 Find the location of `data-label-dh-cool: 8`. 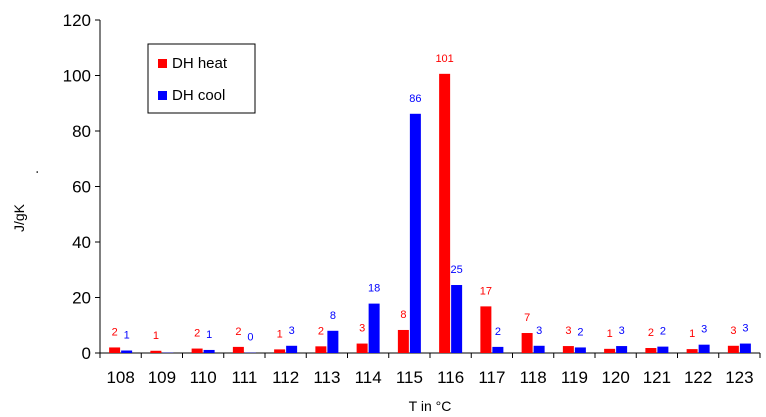

data-label-dh-cool: 8 is located at coordinates (333, 316).